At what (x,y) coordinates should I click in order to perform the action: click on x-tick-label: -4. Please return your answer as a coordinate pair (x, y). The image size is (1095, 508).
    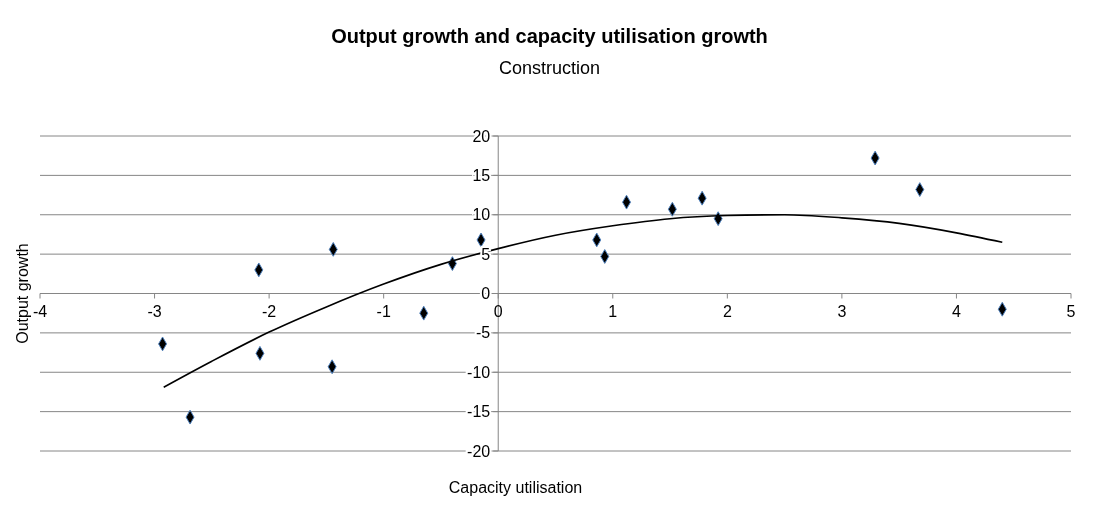
    Looking at the image, I should click on (40, 311).